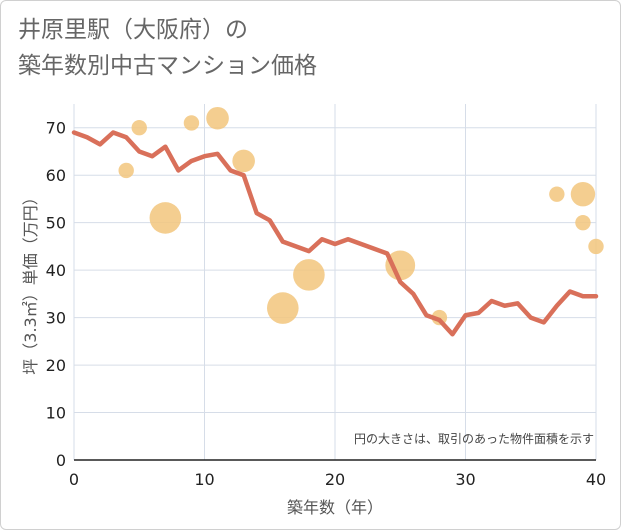 The height and width of the screenshot is (530, 621). Describe the element at coordinates (56, 270) in the screenshot. I see `y-tick-label: 40` at that location.